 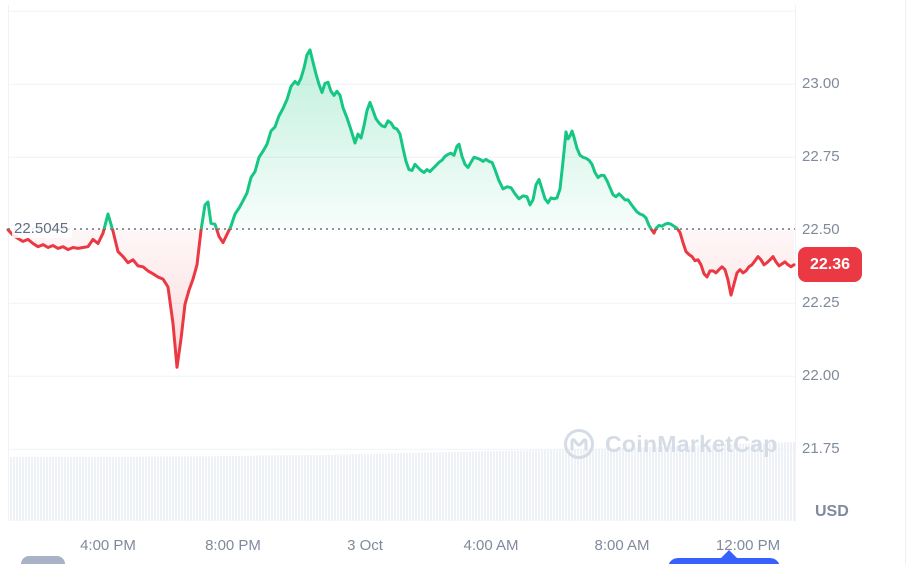 I want to click on volume-bars, so click(x=402, y=481).